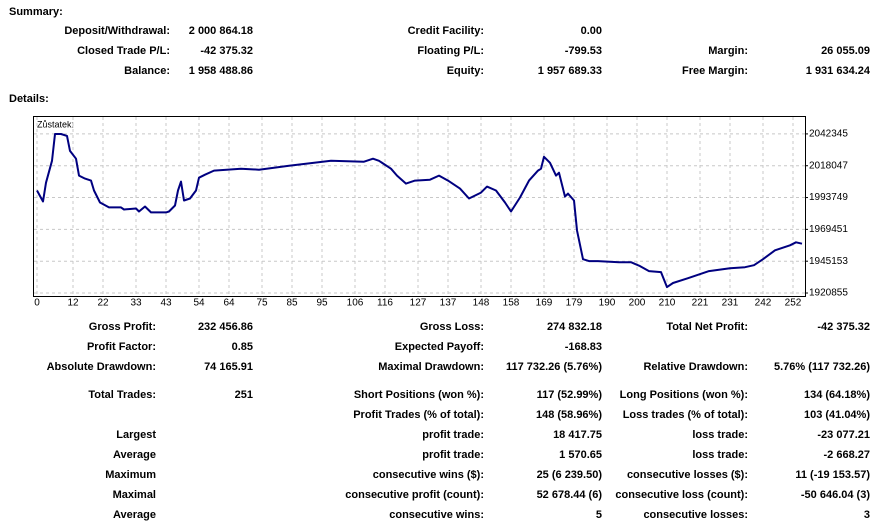  Describe the element at coordinates (554, 367) in the screenshot. I see `field-value: 117 732.26 (5.76%)` at that location.